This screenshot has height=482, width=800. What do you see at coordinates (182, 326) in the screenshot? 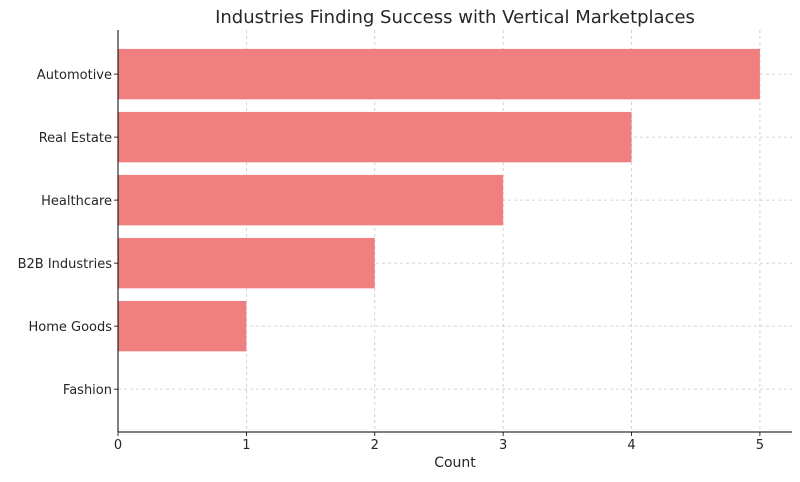
I see `bar-home-goods` at bounding box center [182, 326].